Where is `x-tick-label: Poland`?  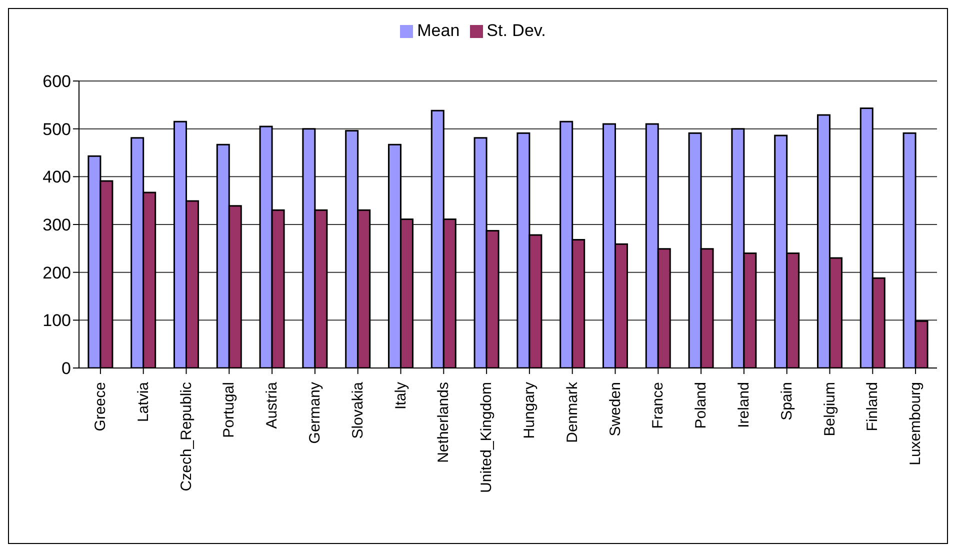
x-tick-label: Poland is located at coordinates (701, 405).